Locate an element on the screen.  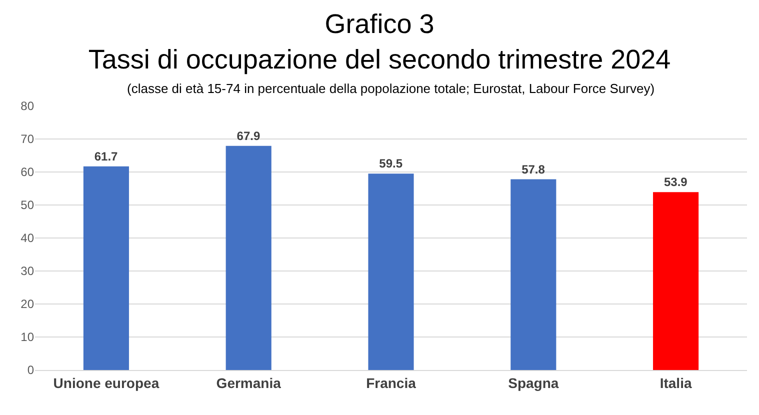
y-tick-label: 70 is located at coordinates (27, 139).